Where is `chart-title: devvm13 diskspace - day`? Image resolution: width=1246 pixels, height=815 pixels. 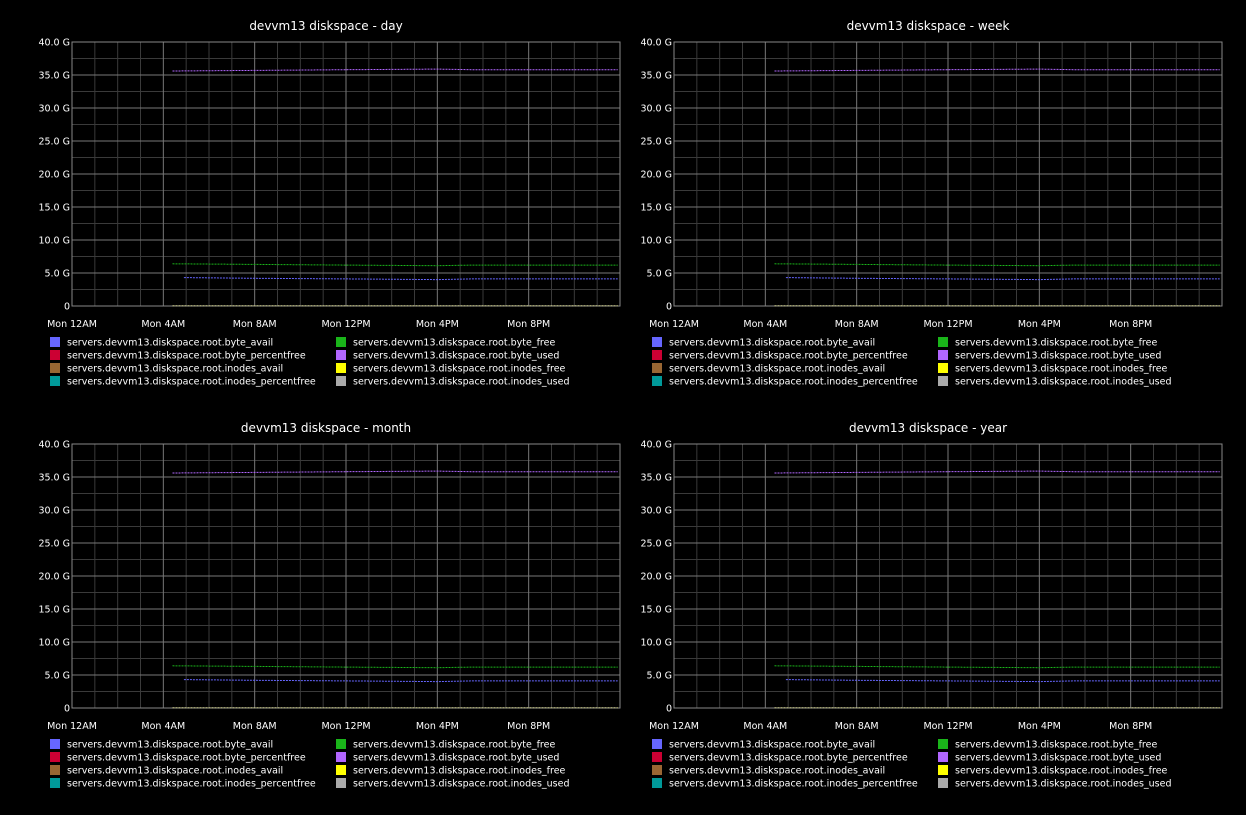
chart-title: devvm13 diskspace - day is located at coordinates (325, 26).